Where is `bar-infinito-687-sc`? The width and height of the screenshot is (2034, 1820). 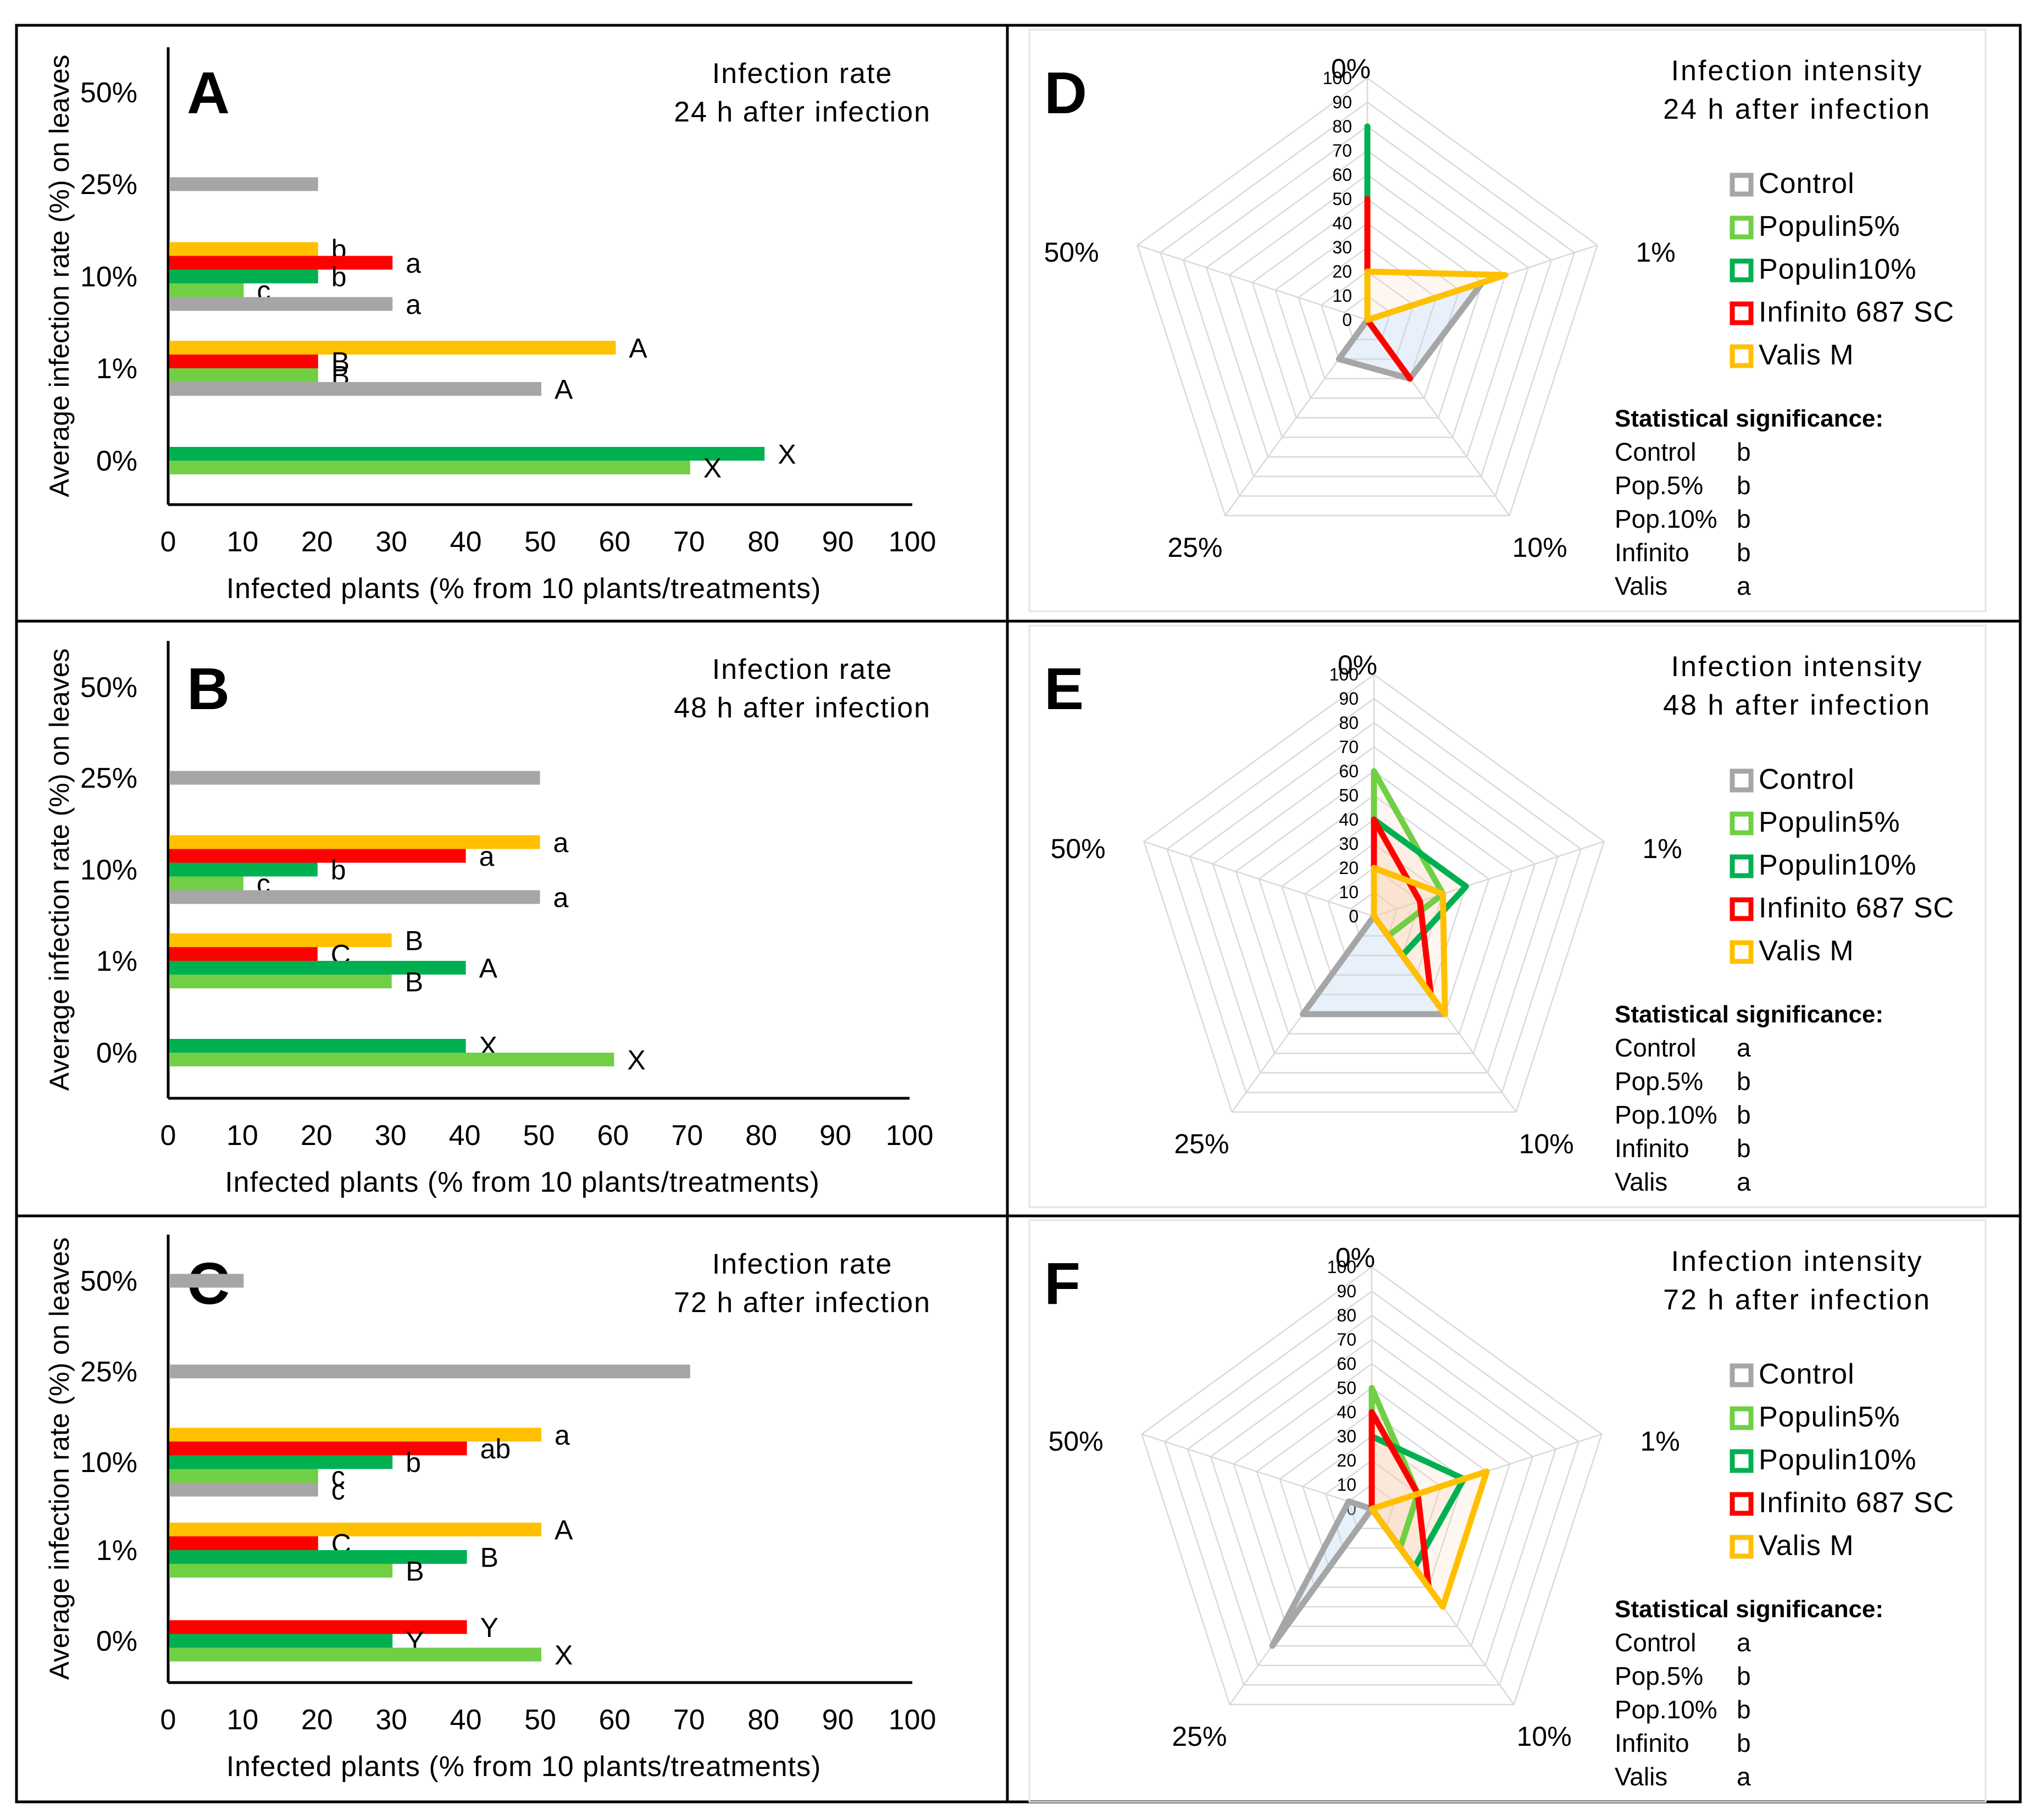 bar-infinito-687-sc is located at coordinates (243, 361).